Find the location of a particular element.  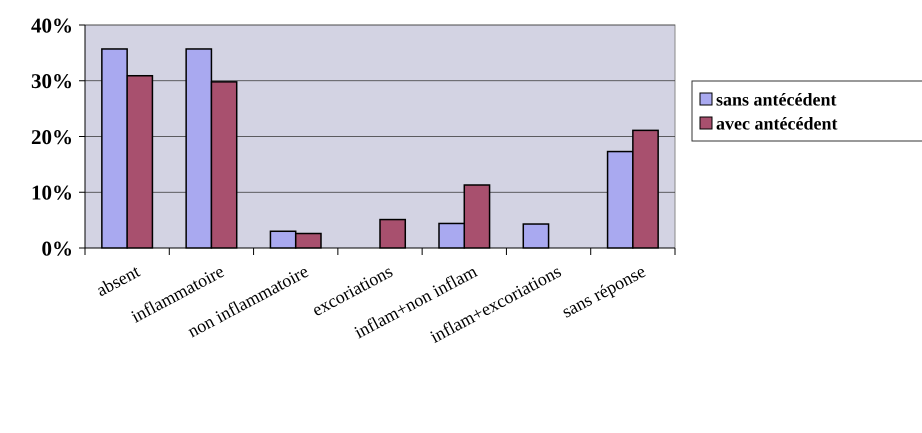

y-tick-label: 40% is located at coordinates (52, 25).